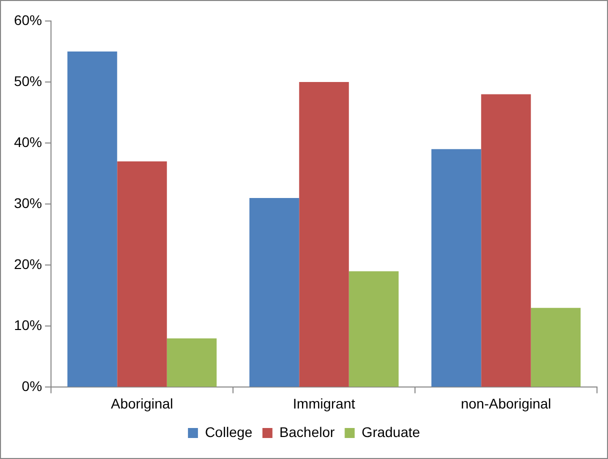 The height and width of the screenshot is (459, 608). What do you see at coordinates (506, 403) in the screenshot?
I see `x-tick-label: non-Aboriginal` at bounding box center [506, 403].